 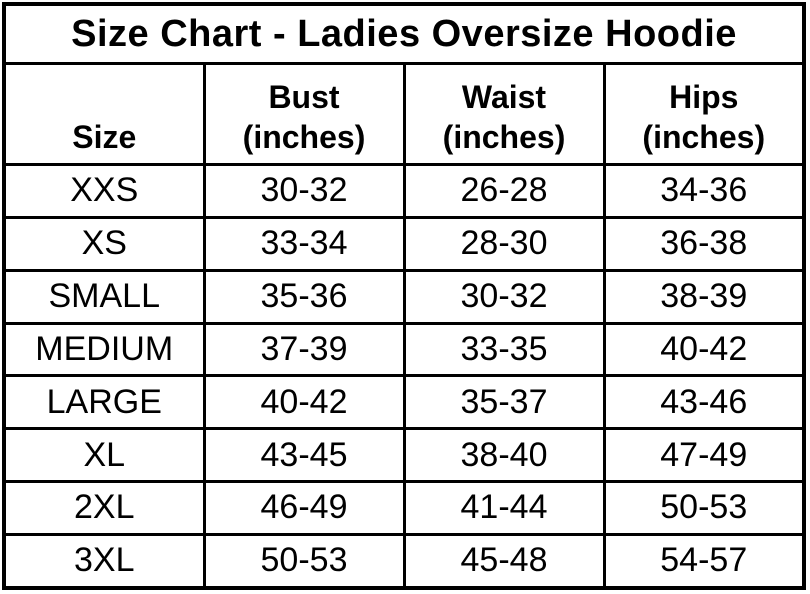 What do you see at coordinates (504, 561) in the screenshot?
I see `waist-cell: 45-48` at bounding box center [504, 561].